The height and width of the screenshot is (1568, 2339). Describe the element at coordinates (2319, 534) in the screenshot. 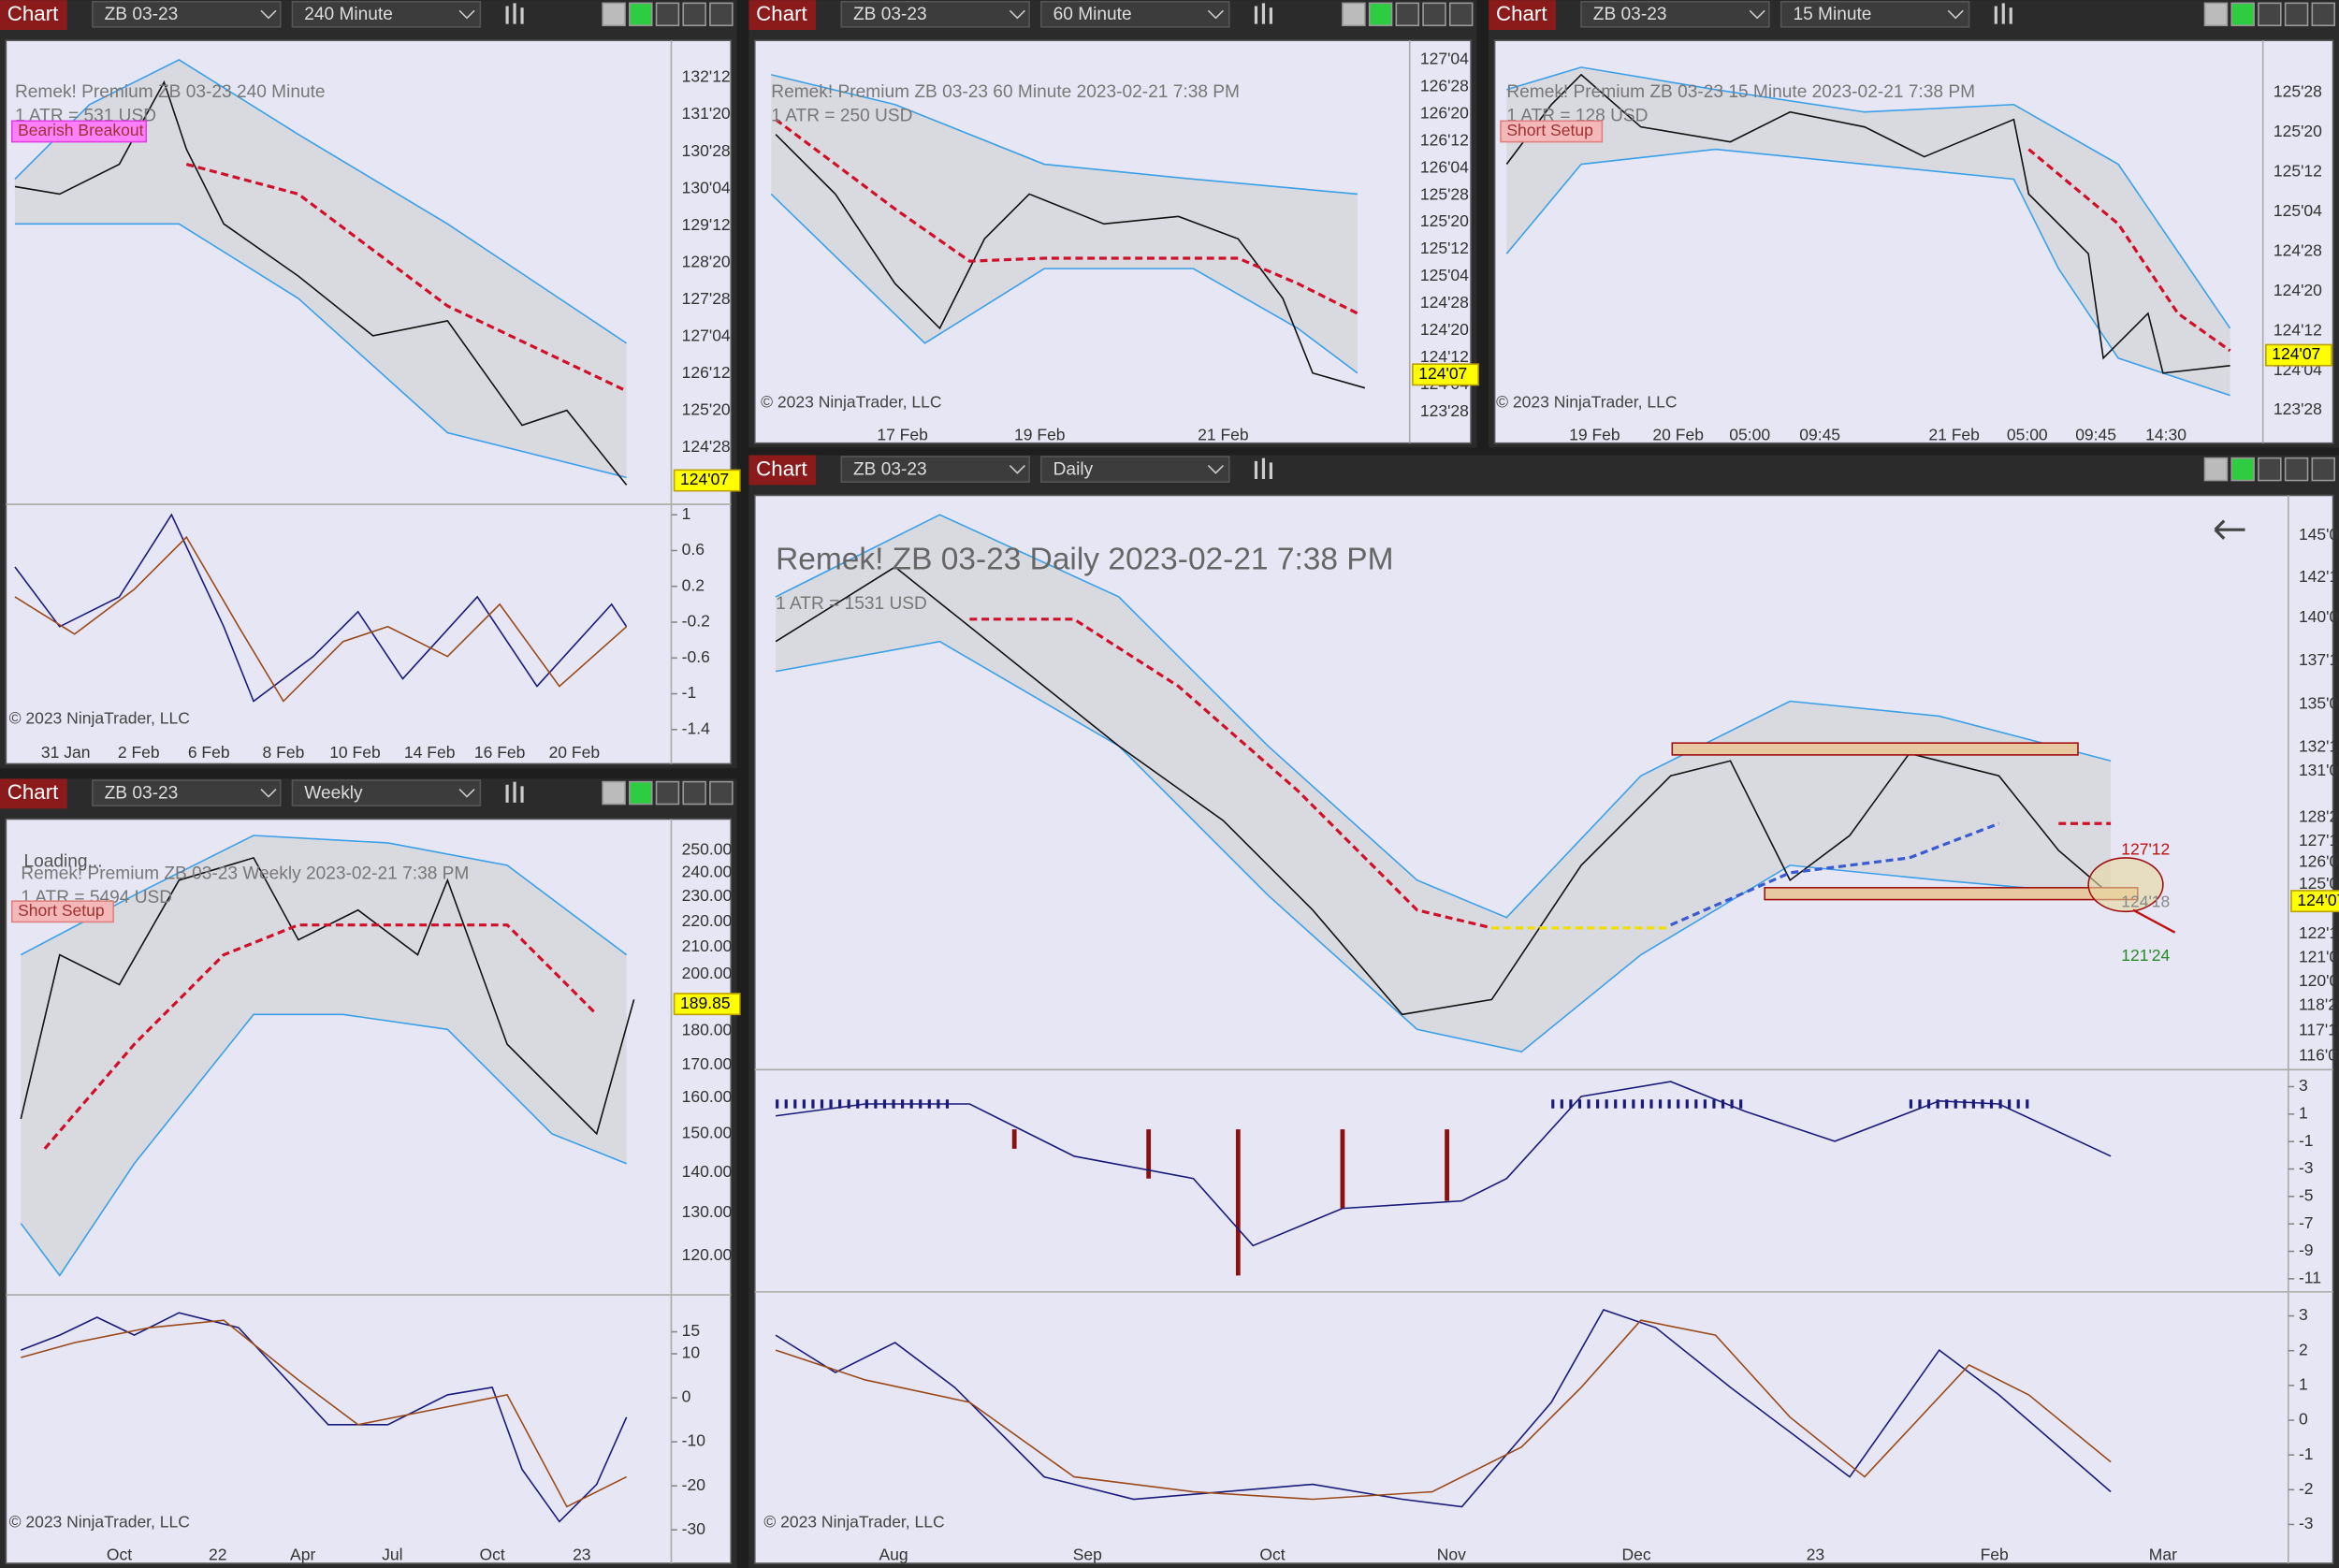

I see `price-tick-label: 145'00` at that location.